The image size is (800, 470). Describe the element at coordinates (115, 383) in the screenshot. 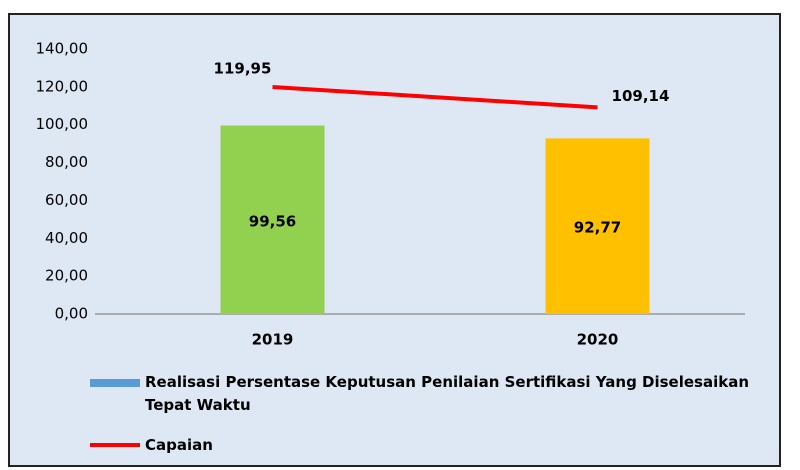

I see `legend-swatch` at that location.